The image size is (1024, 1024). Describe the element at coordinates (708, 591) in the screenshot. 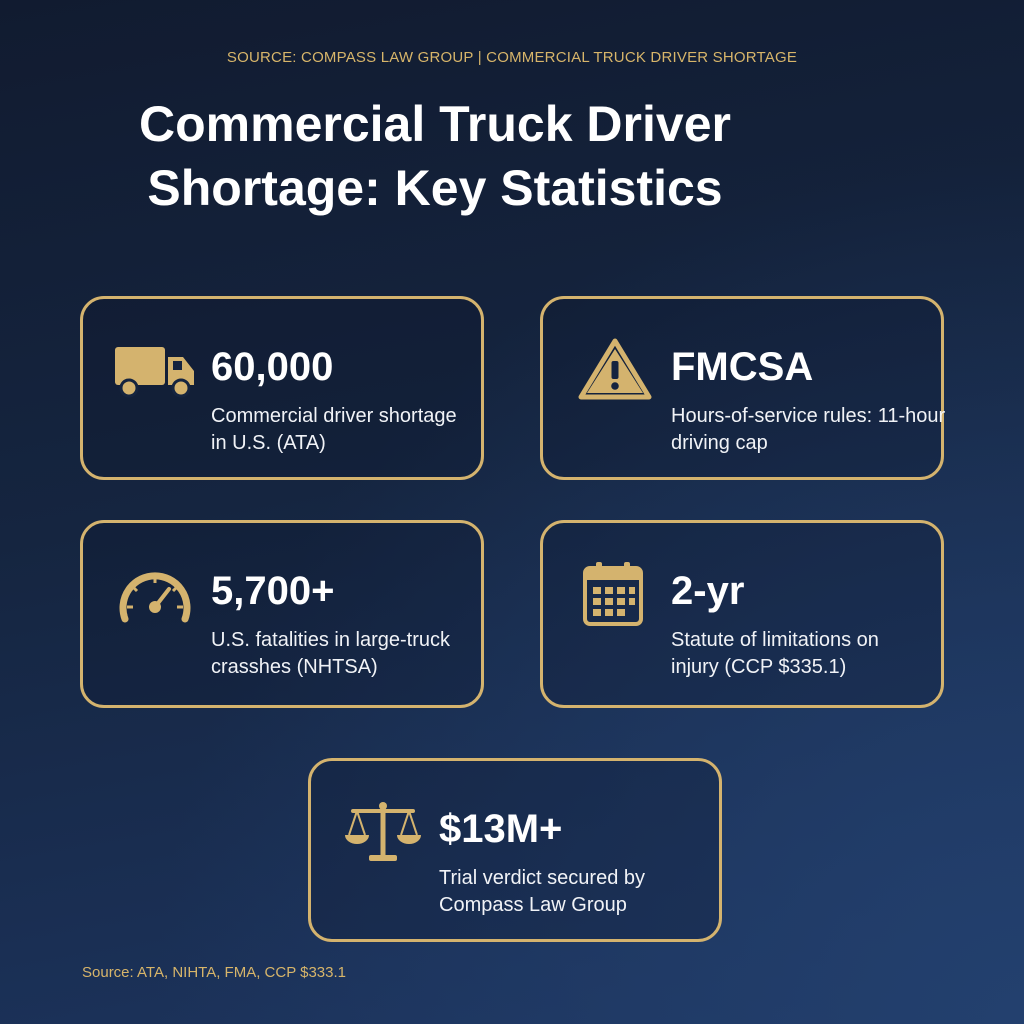

I see `stat-value: 2-yr` at that location.